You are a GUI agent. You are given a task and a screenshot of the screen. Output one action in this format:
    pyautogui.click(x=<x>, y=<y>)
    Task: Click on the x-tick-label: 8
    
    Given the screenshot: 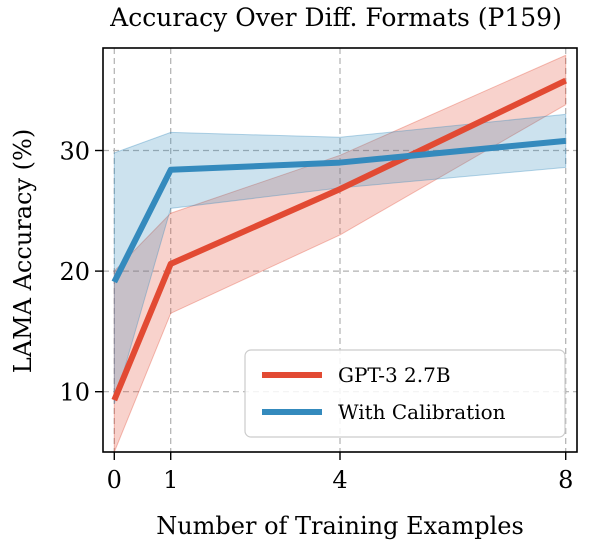 What is the action you would take?
    pyautogui.click(x=565, y=480)
    